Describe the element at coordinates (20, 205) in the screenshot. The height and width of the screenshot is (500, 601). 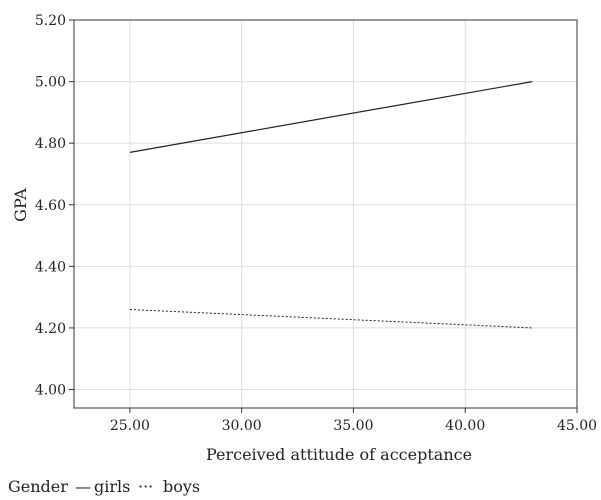
I see `y-axis-label: GPA` at that location.